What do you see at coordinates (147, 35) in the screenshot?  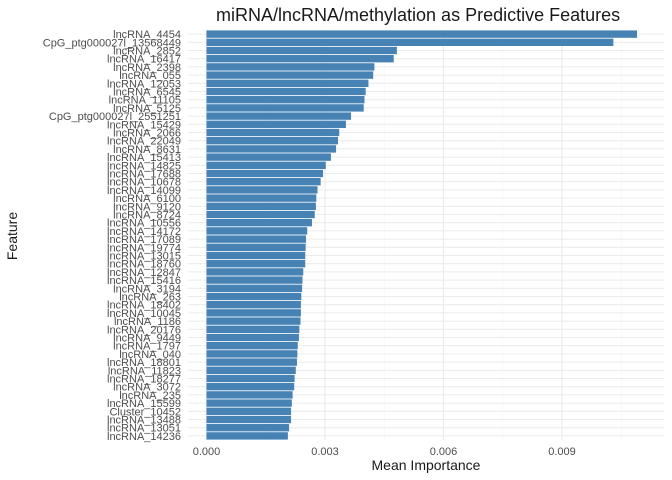 I see `y-tick-label: lncRNA_4454` at bounding box center [147, 35].